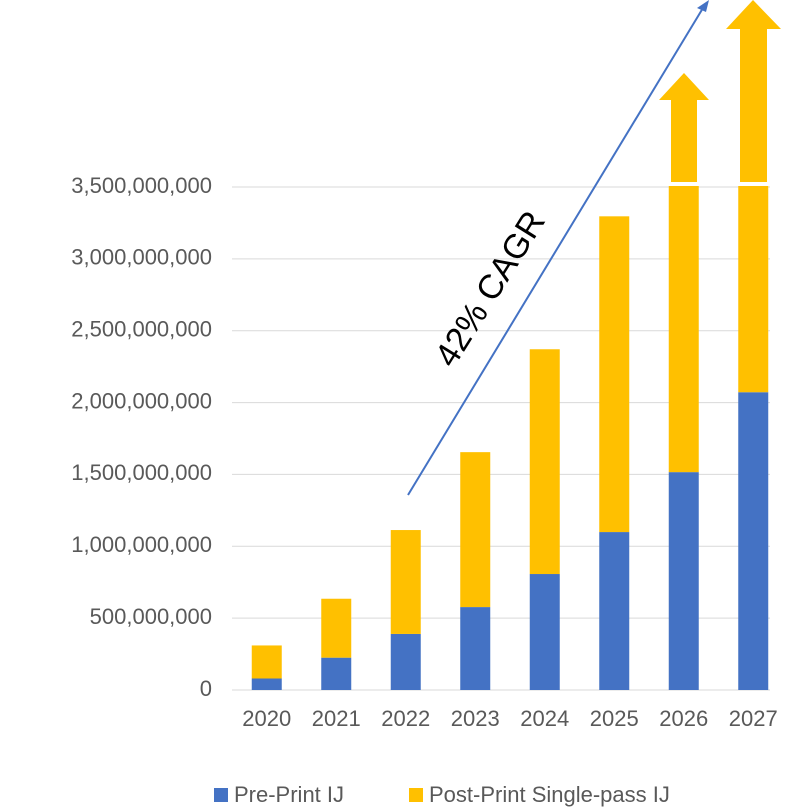 The height and width of the screenshot is (811, 785). I want to click on cagr-label: 42% CAGR, so click(490, 288).